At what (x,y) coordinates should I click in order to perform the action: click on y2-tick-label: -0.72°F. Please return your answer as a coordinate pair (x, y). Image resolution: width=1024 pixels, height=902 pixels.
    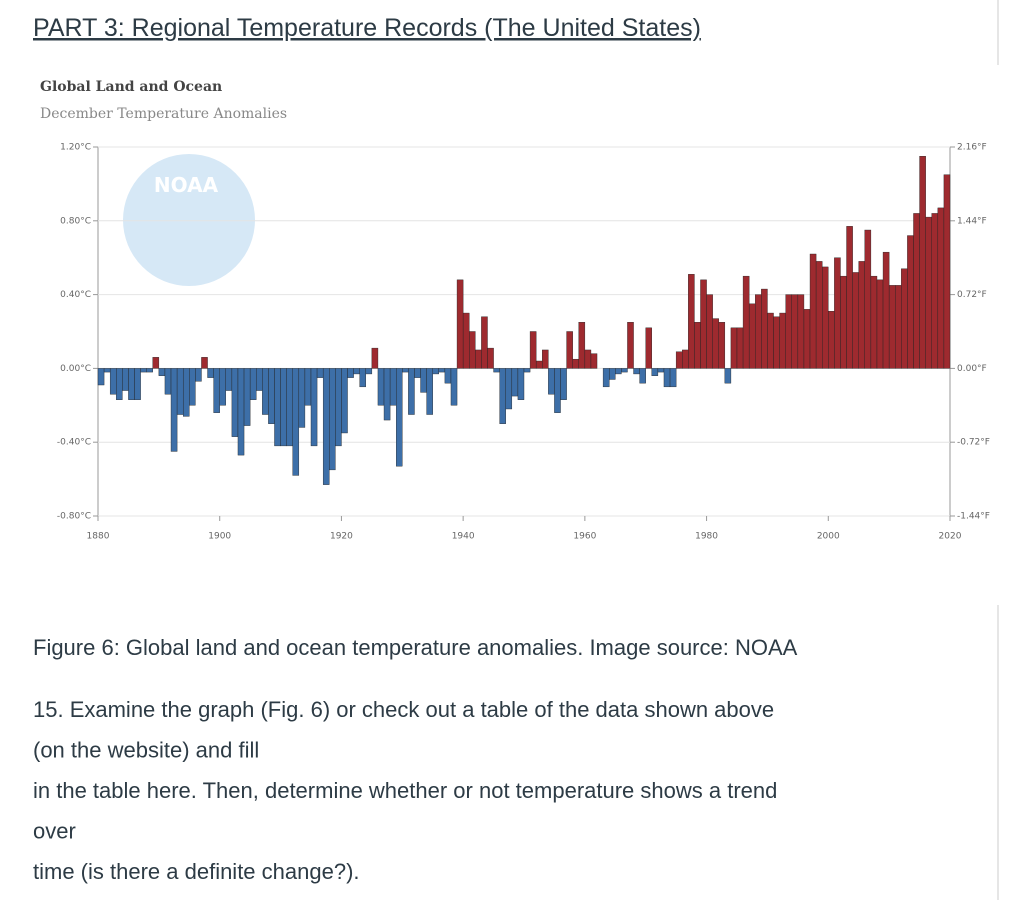
    Looking at the image, I should click on (973, 443).